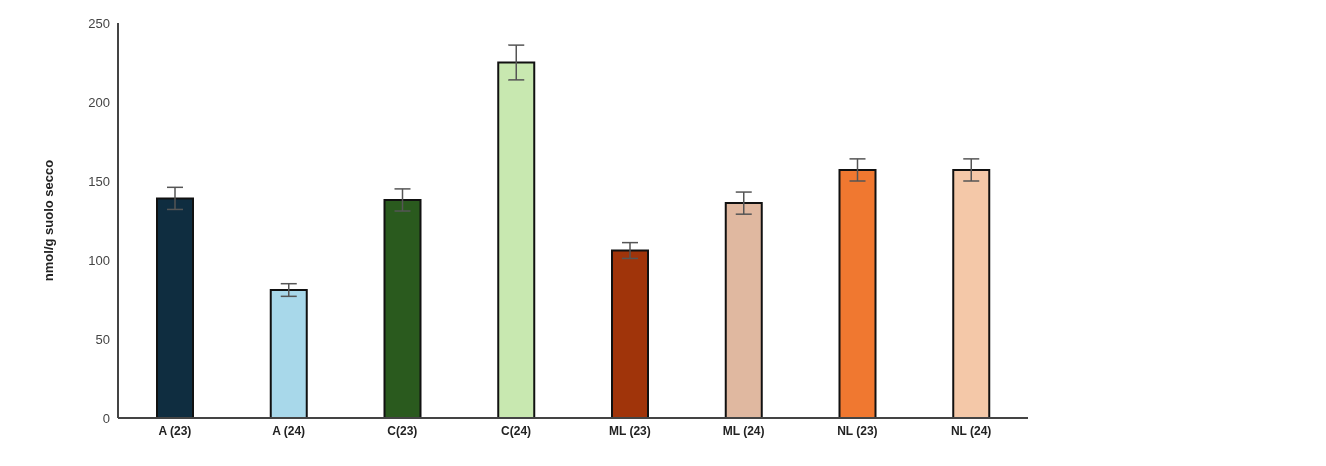 This screenshot has width=1326, height=466. I want to click on x-tick-label: NL (24), so click(971, 430).